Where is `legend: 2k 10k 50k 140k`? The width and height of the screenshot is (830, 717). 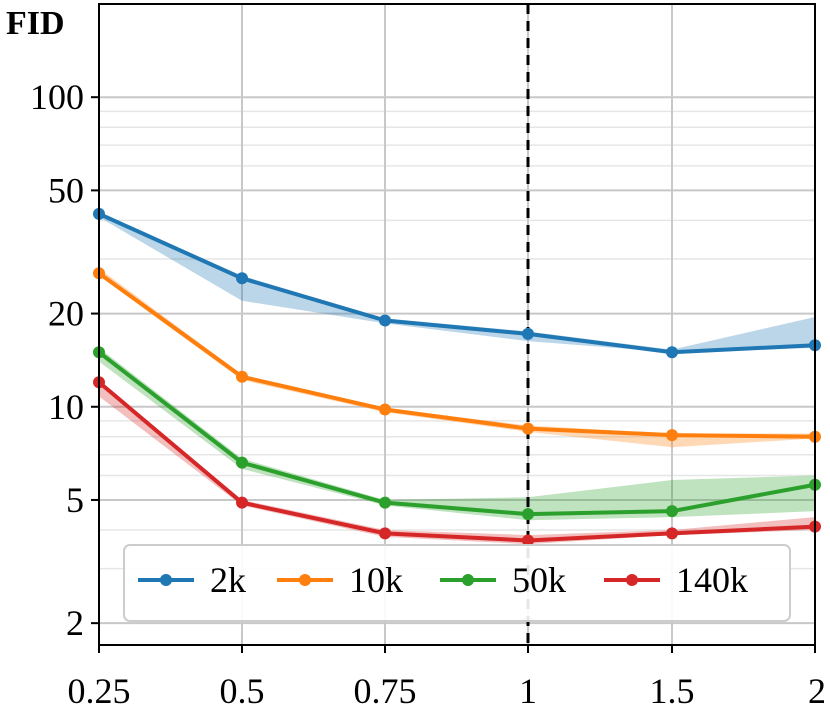
legend: 2k 10k 50k 140k is located at coordinates (457, 583).